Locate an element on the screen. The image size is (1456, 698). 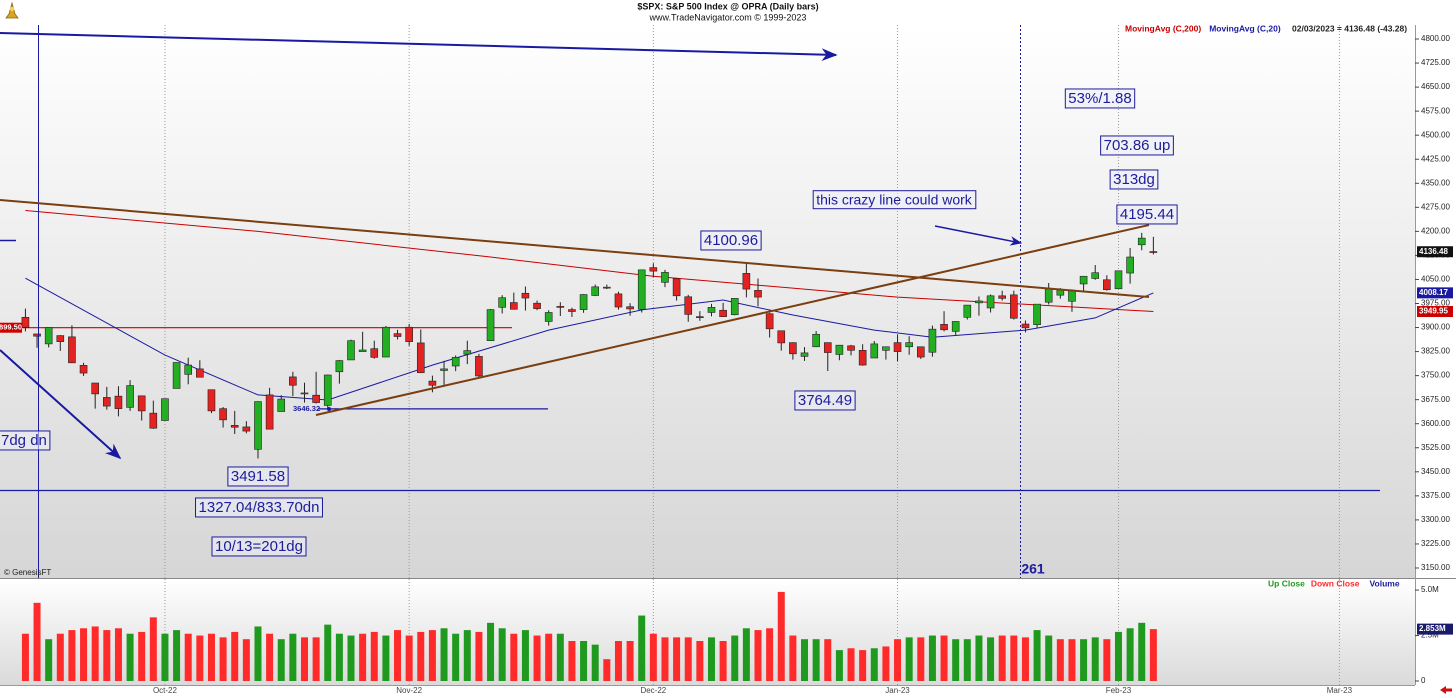
y-tick-label: 4350.00 is located at coordinates (1435, 182).